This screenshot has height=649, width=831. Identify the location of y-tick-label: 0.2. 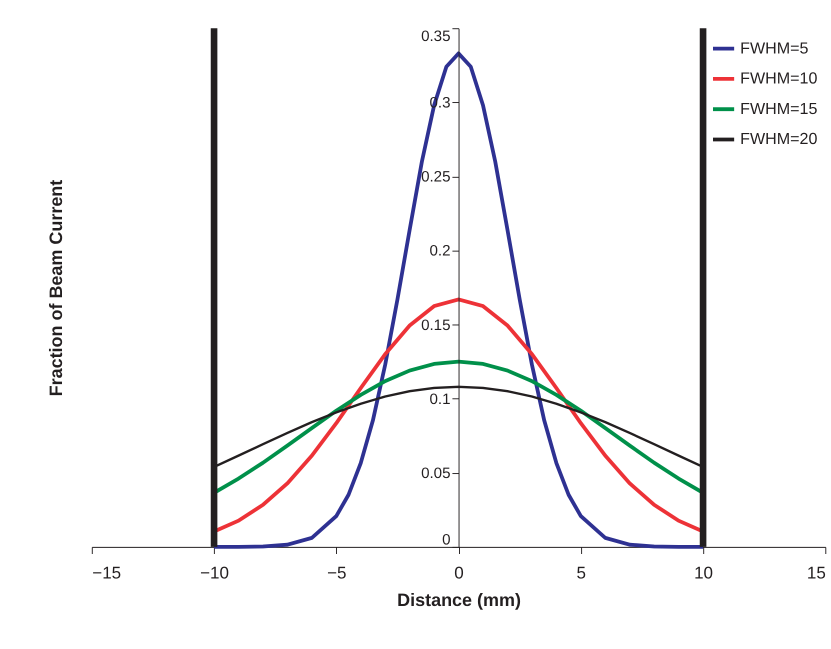
(440, 251).